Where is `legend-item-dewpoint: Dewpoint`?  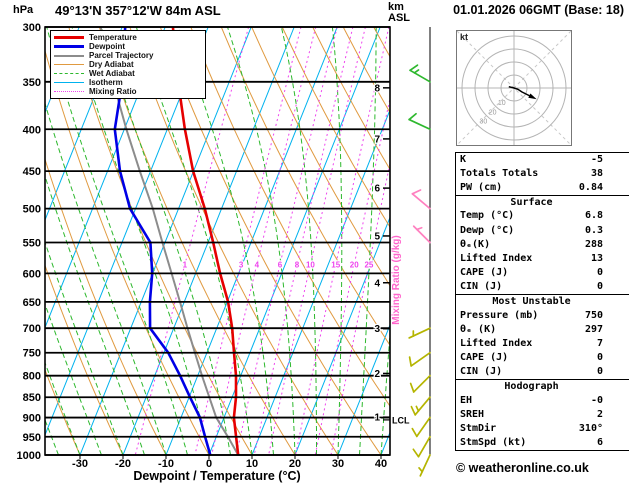 legend-item-dewpoint: Dewpoint is located at coordinates (128, 46).